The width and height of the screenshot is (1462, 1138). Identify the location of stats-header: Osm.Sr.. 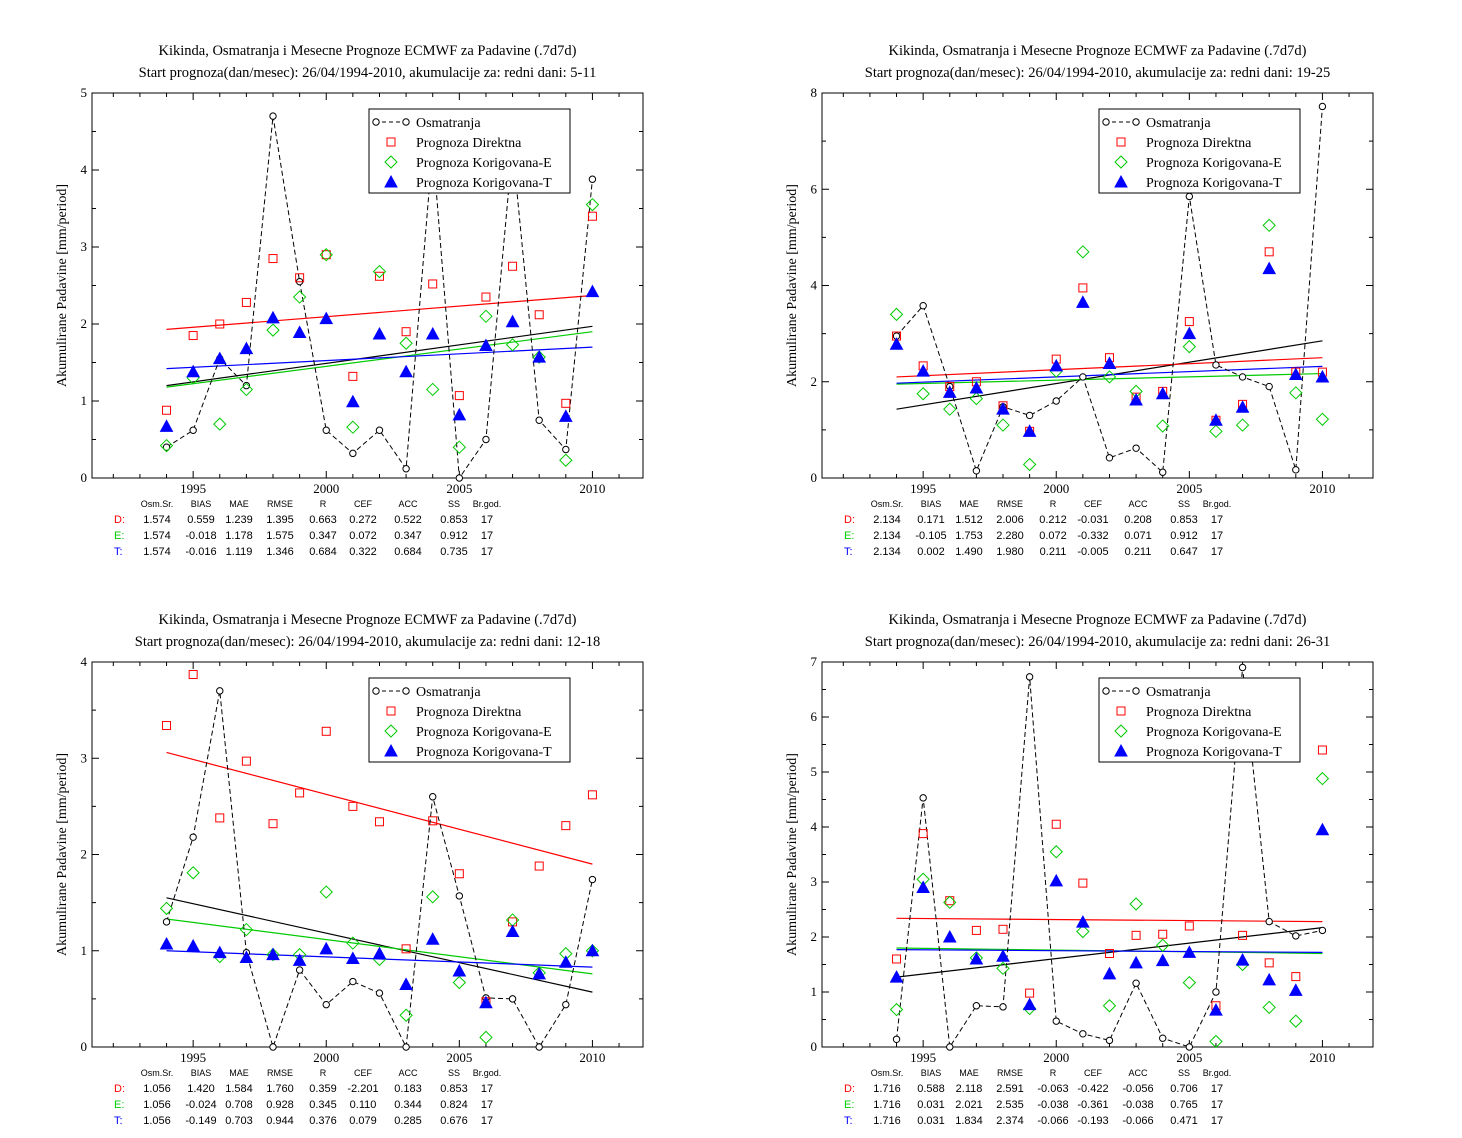
(157, 504).